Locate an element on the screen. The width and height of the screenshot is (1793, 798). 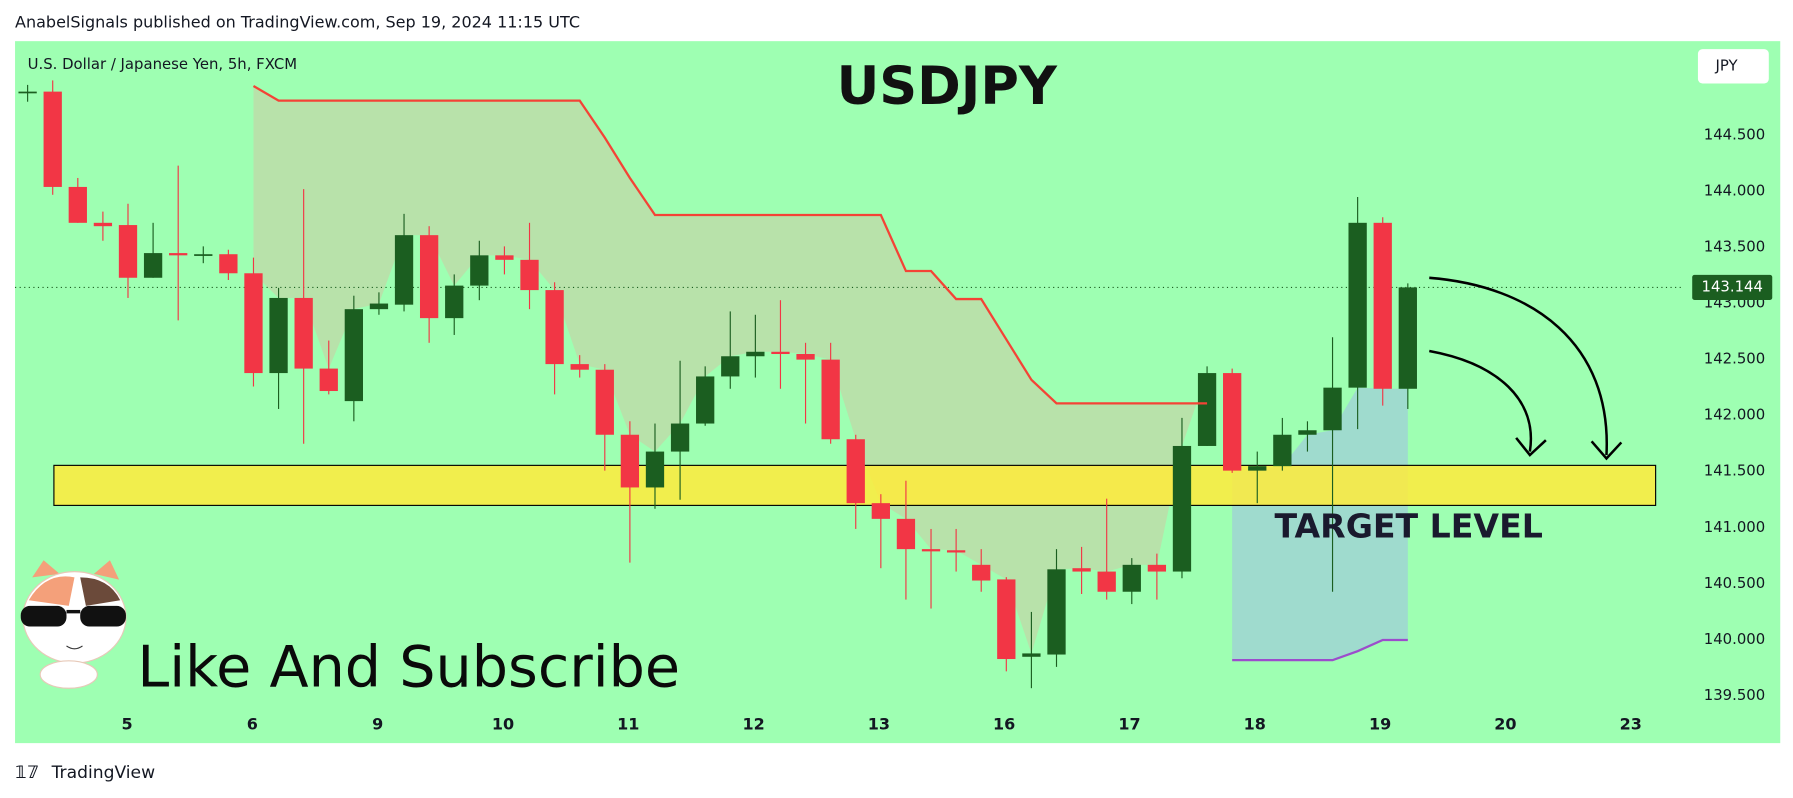
last-price-label: 143.144 is located at coordinates (1732, 286).